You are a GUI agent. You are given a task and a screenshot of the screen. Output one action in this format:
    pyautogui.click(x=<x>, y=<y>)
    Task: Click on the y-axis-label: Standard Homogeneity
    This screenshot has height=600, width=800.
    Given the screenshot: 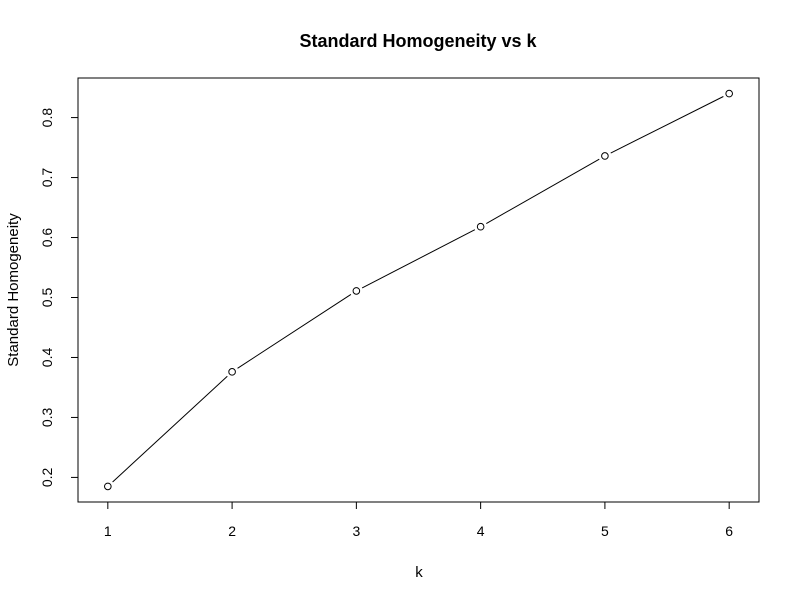 What is the action you would take?
    pyautogui.click(x=13, y=290)
    